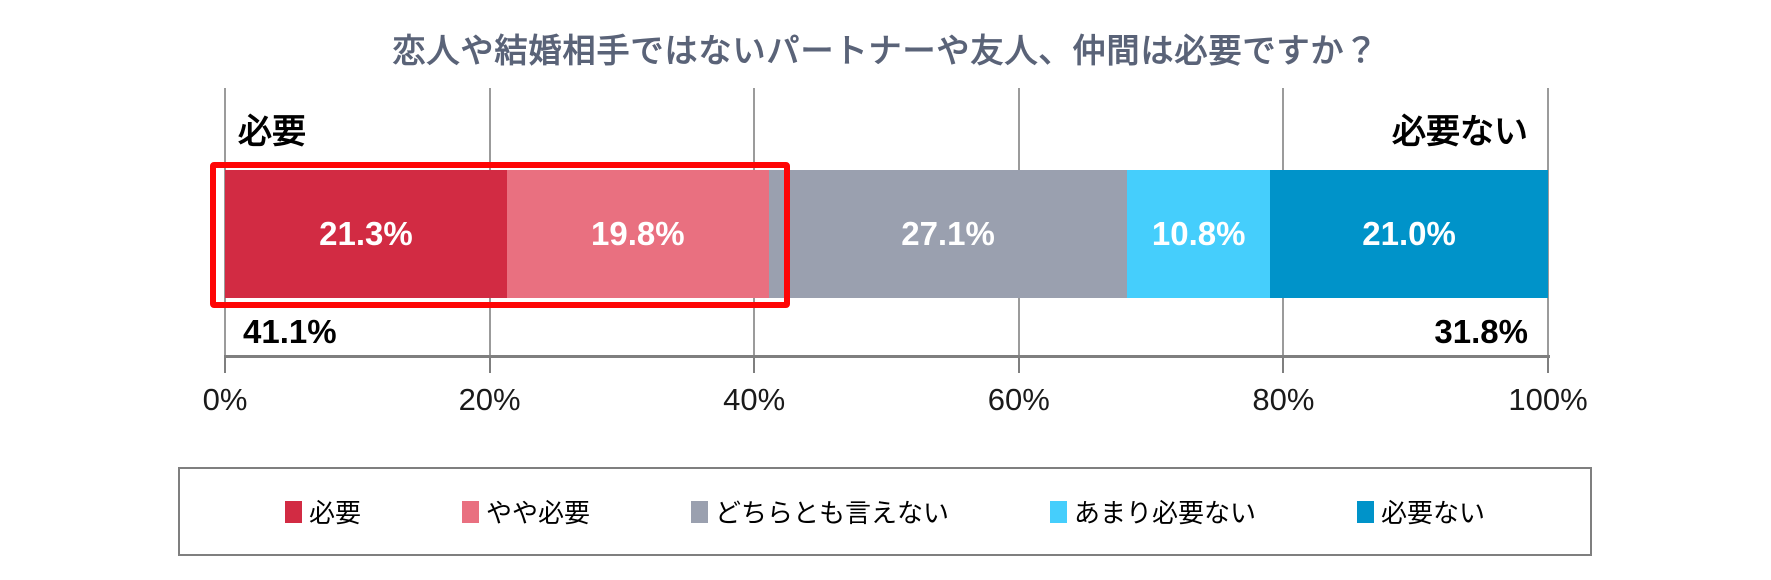  What do you see at coordinates (1283, 399) in the screenshot?
I see `x-axis-label-80: 80%` at bounding box center [1283, 399].